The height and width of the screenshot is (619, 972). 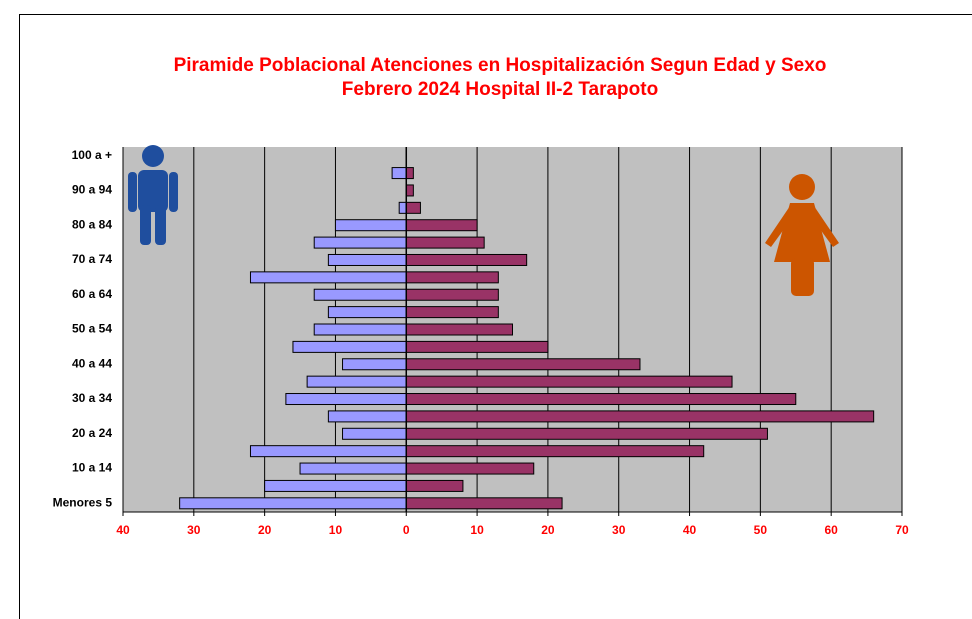 I want to click on male-icon, so click(x=153, y=195).